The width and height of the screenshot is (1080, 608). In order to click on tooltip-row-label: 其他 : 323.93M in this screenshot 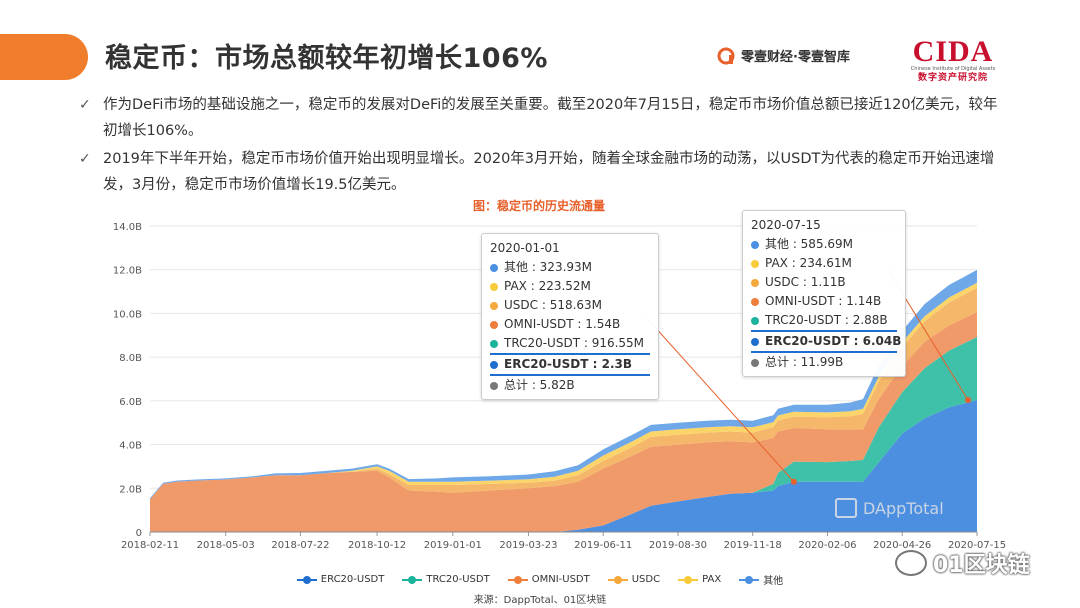, I will do `click(548, 267)`.